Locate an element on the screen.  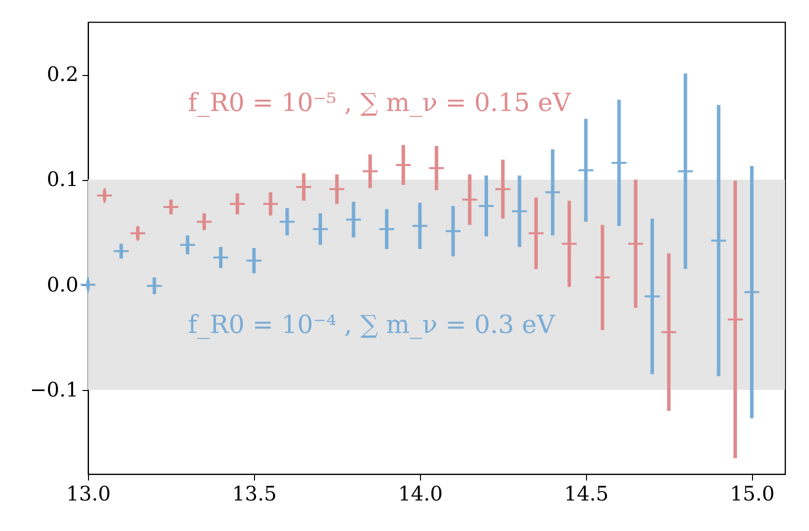
x-tick-label: 13.5 is located at coordinates (254, 494).